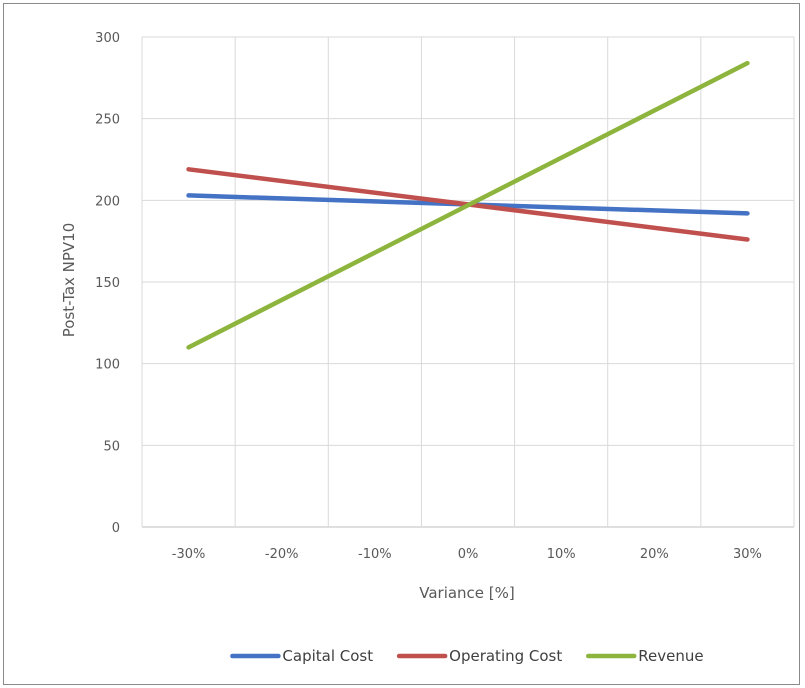 Image resolution: width=805 pixels, height=688 pixels. I want to click on y-tick-label: 100, so click(107, 365).